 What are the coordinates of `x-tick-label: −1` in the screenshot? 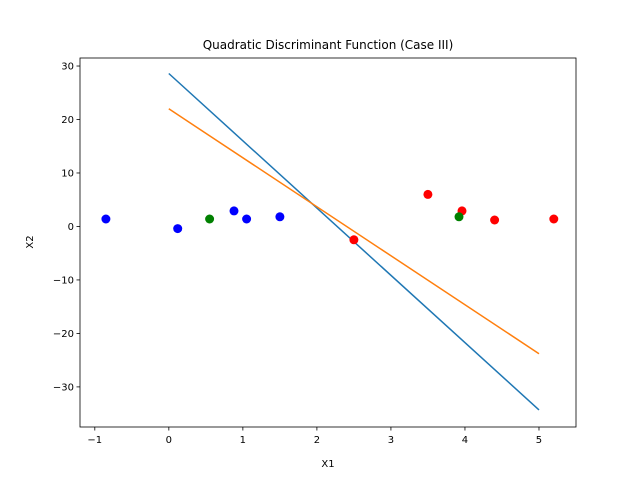 It's located at (94, 440).